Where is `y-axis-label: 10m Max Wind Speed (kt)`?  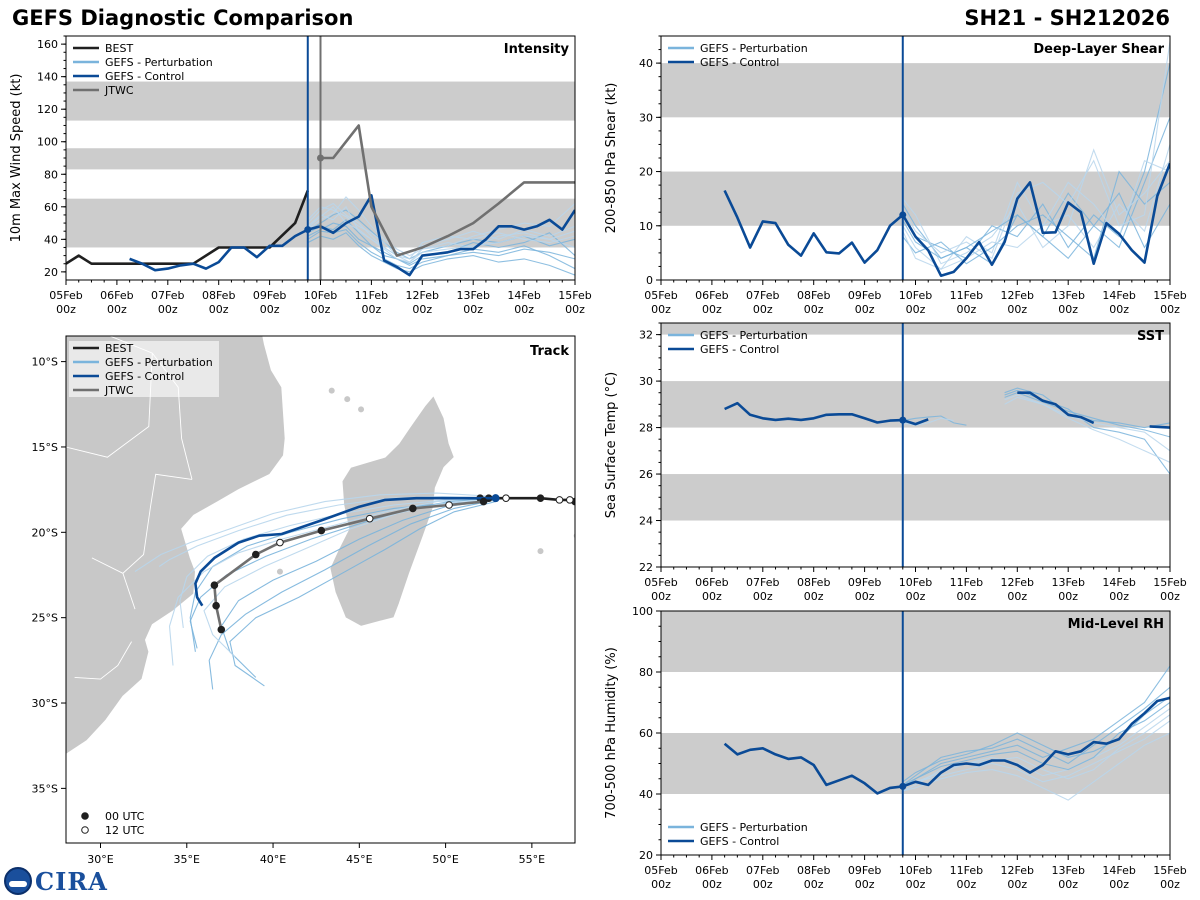 y-axis-label: 10m Max Wind Speed (kt) is located at coordinates (16, 158).